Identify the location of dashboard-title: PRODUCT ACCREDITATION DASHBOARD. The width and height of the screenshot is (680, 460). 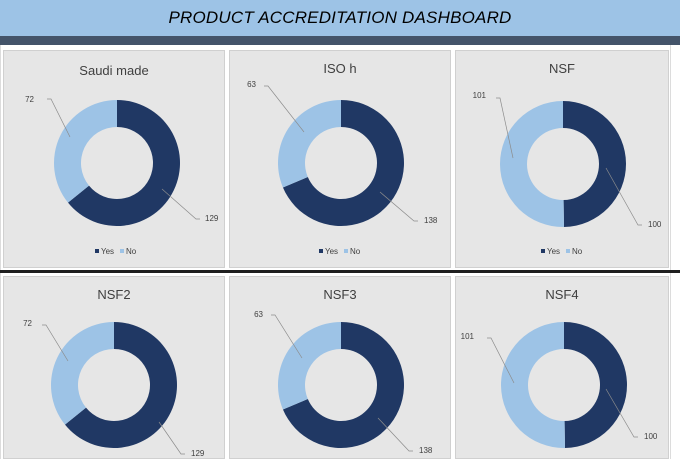
(340, 17).